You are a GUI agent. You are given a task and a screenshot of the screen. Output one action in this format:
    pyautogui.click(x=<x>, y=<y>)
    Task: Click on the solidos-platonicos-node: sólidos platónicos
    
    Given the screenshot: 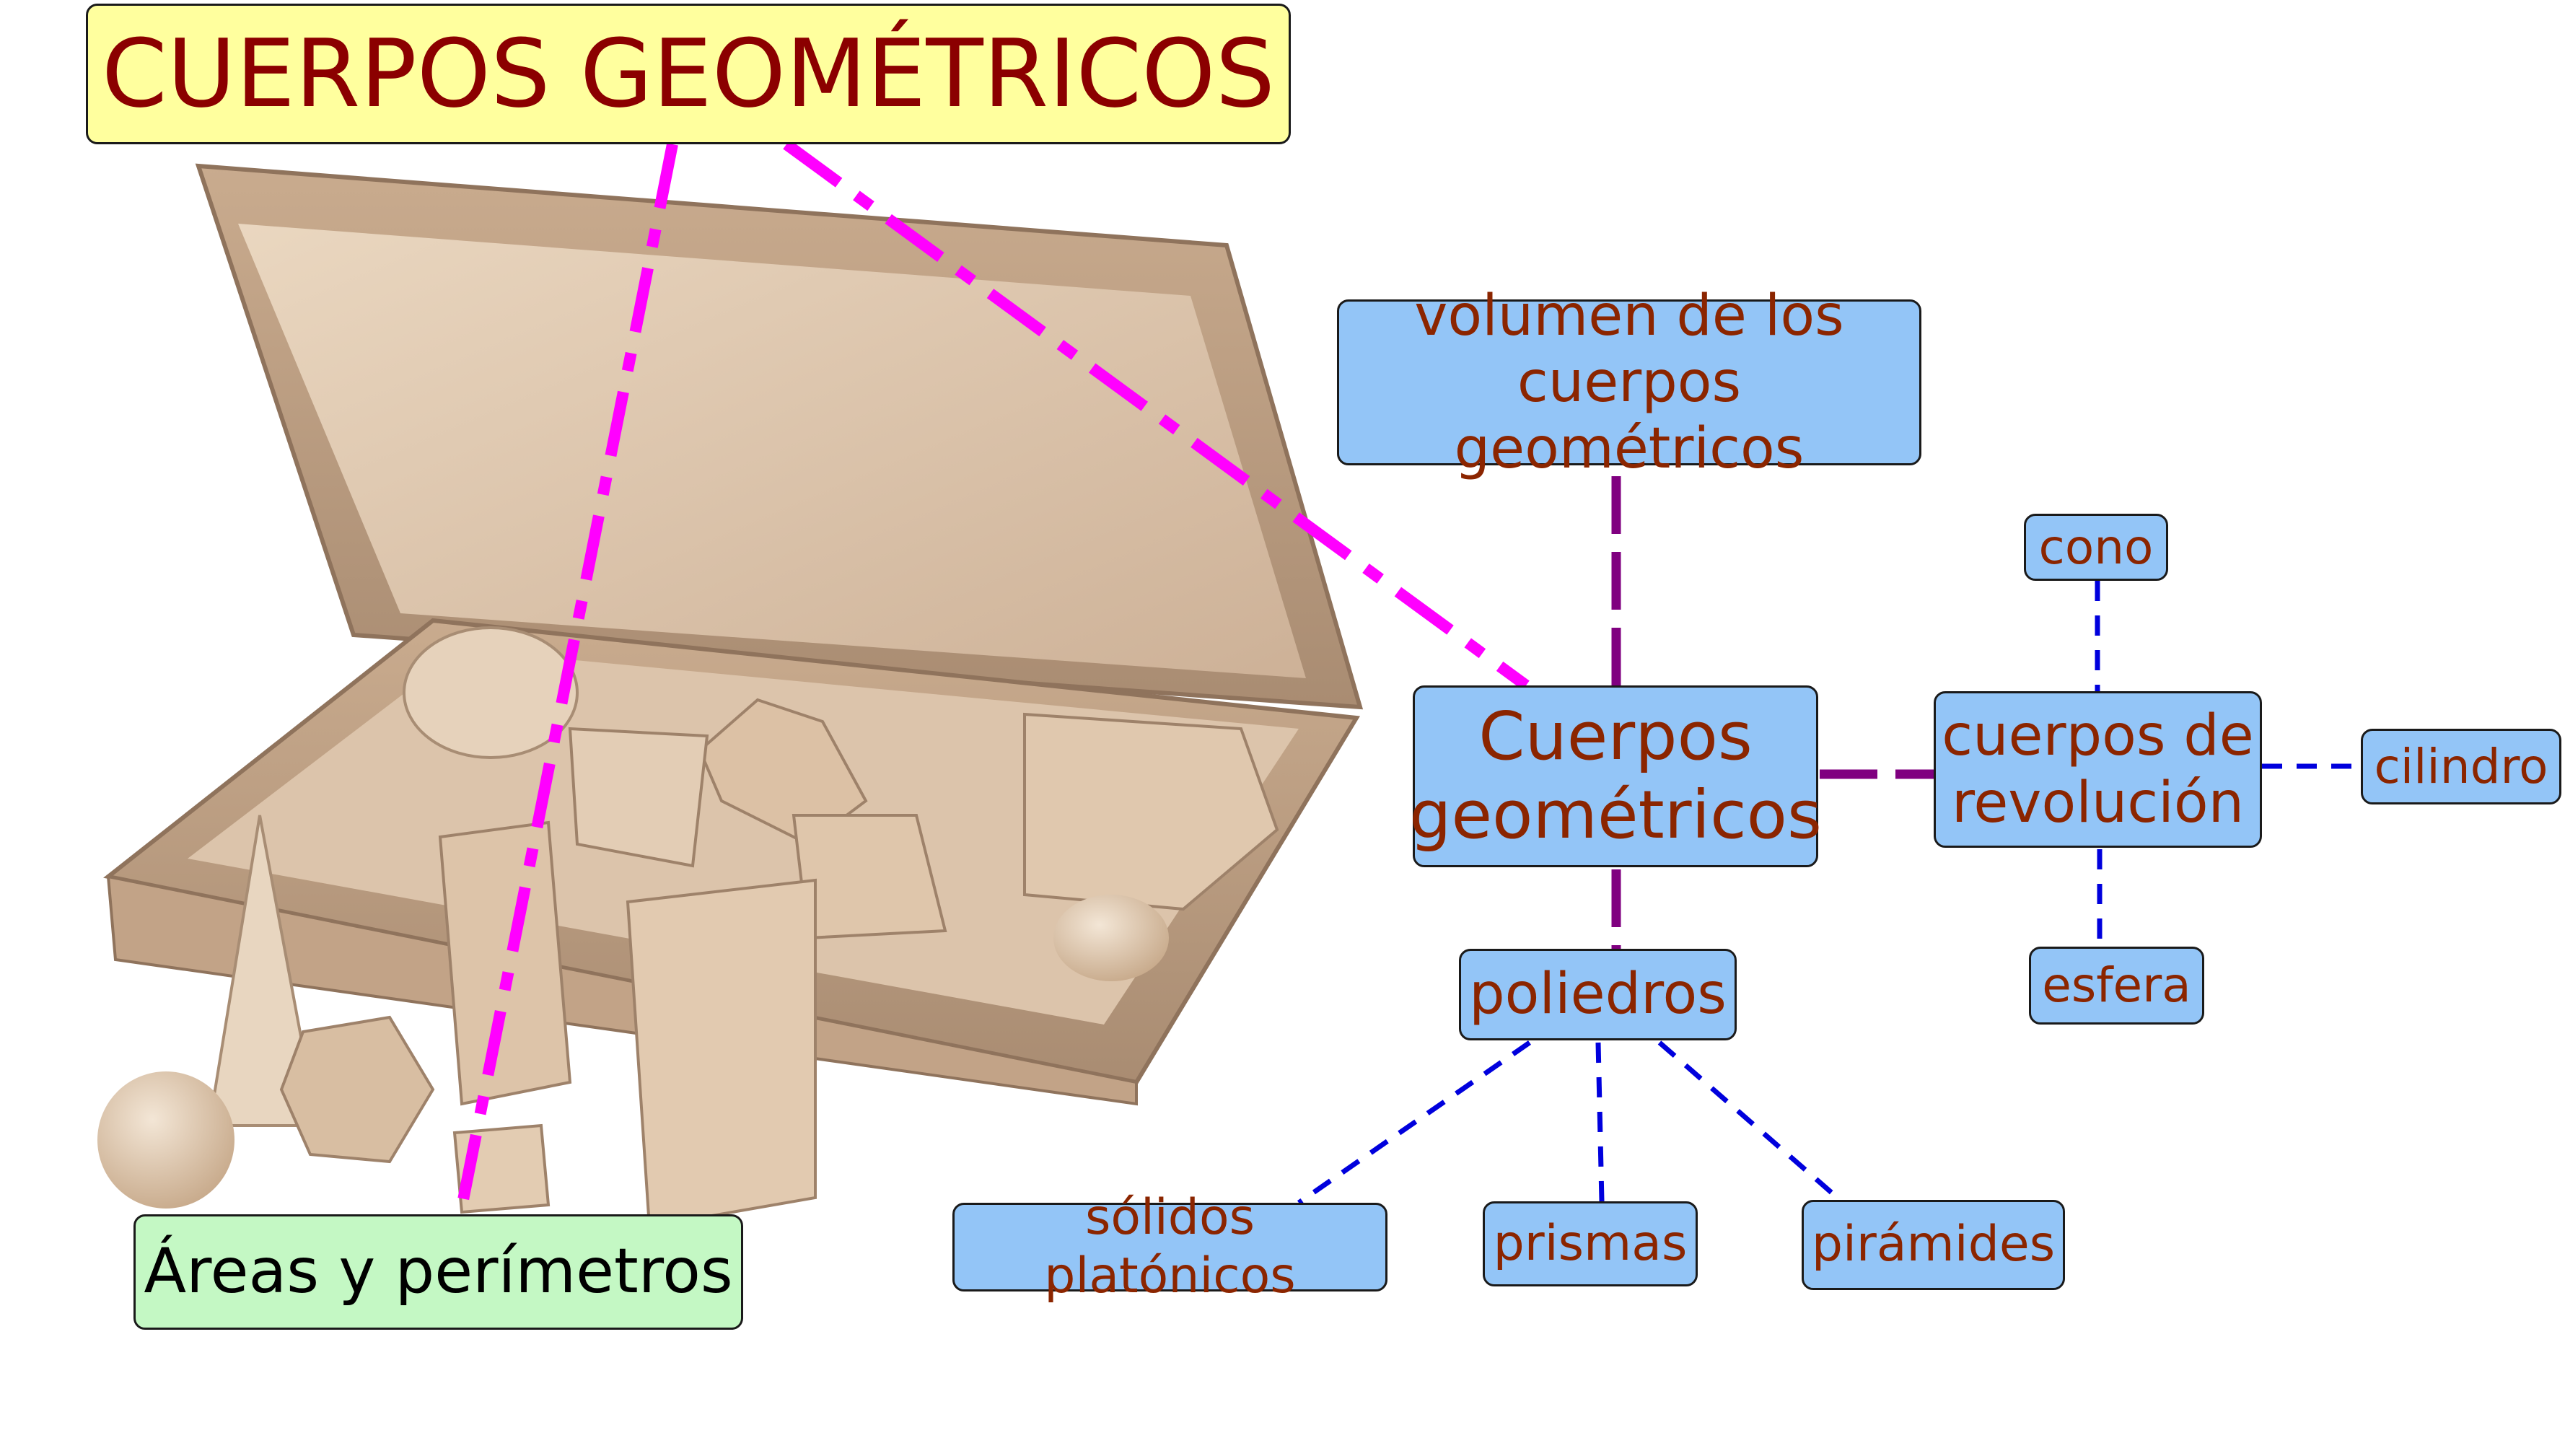 What is the action you would take?
    pyautogui.click(x=1169, y=1246)
    